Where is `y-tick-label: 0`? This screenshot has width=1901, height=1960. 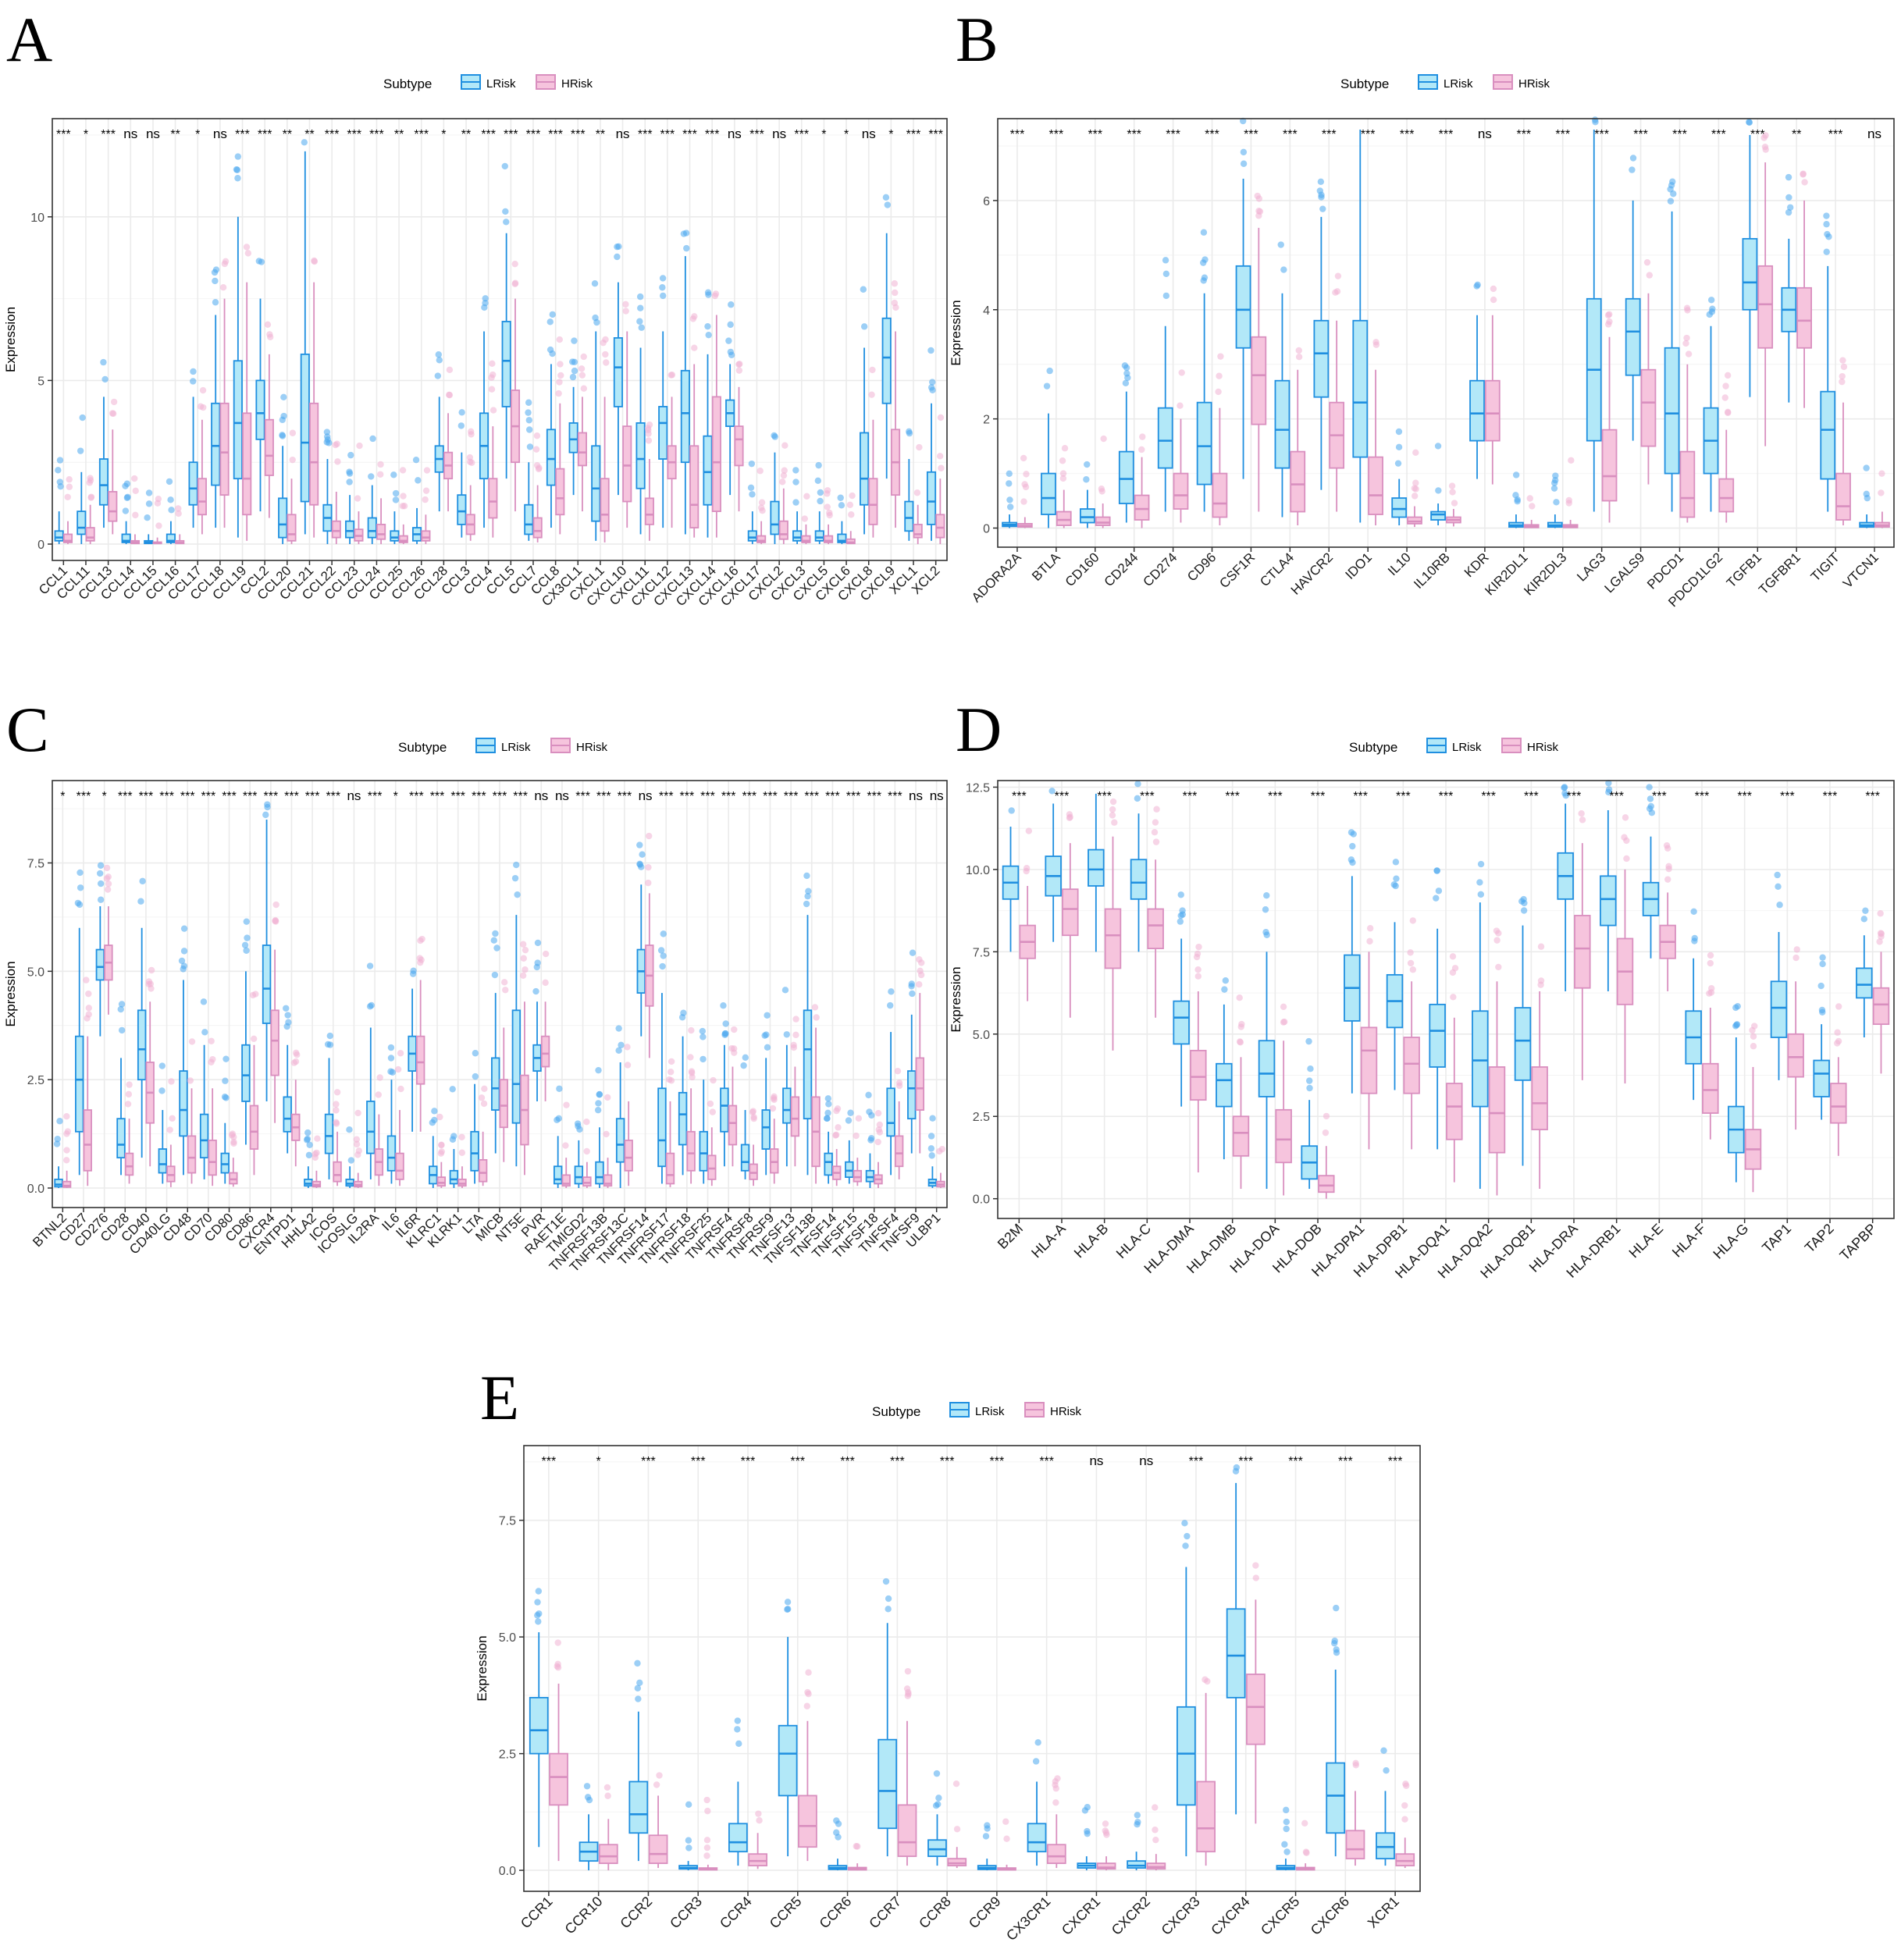
y-tick-label: 0 is located at coordinates (987, 529).